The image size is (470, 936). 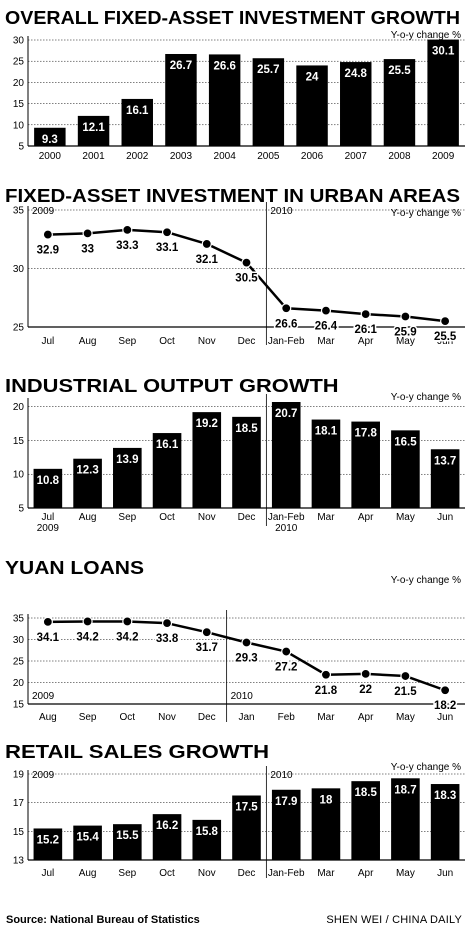 What do you see at coordinates (405, 442) in the screenshot?
I see `data-label: 16.5` at bounding box center [405, 442].